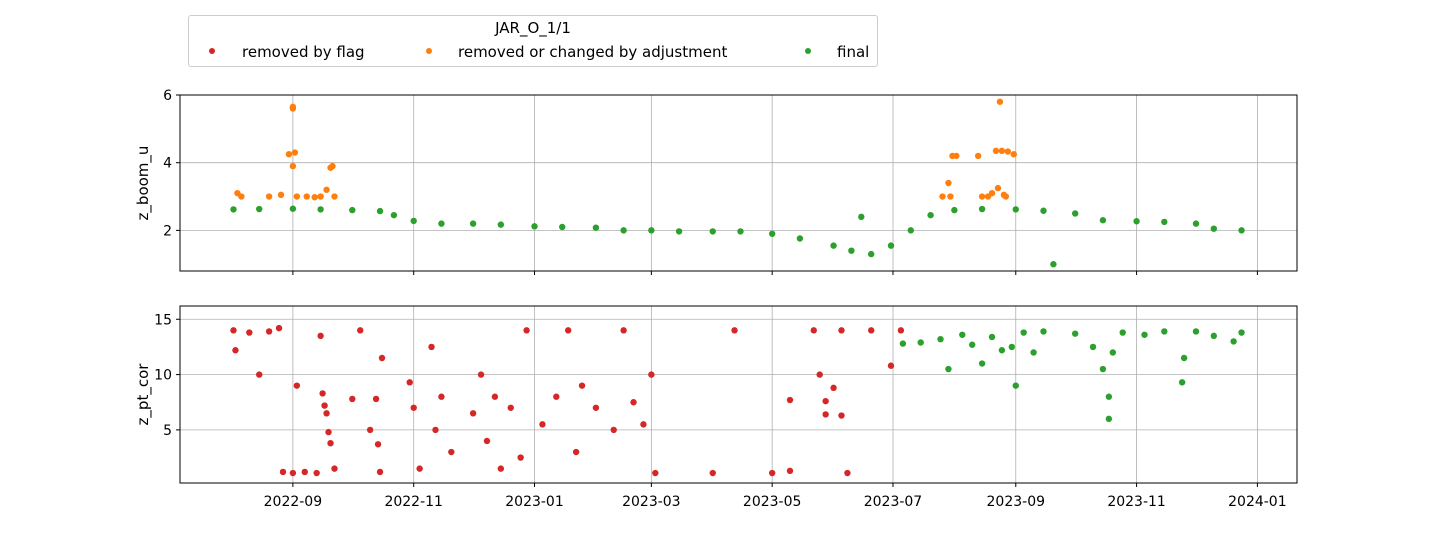 This screenshot has width=1440, height=552. What do you see at coordinates (163, 320) in the screenshot?
I see `y-tick-label-p1-2: 15` at bounding box center [163, 320].